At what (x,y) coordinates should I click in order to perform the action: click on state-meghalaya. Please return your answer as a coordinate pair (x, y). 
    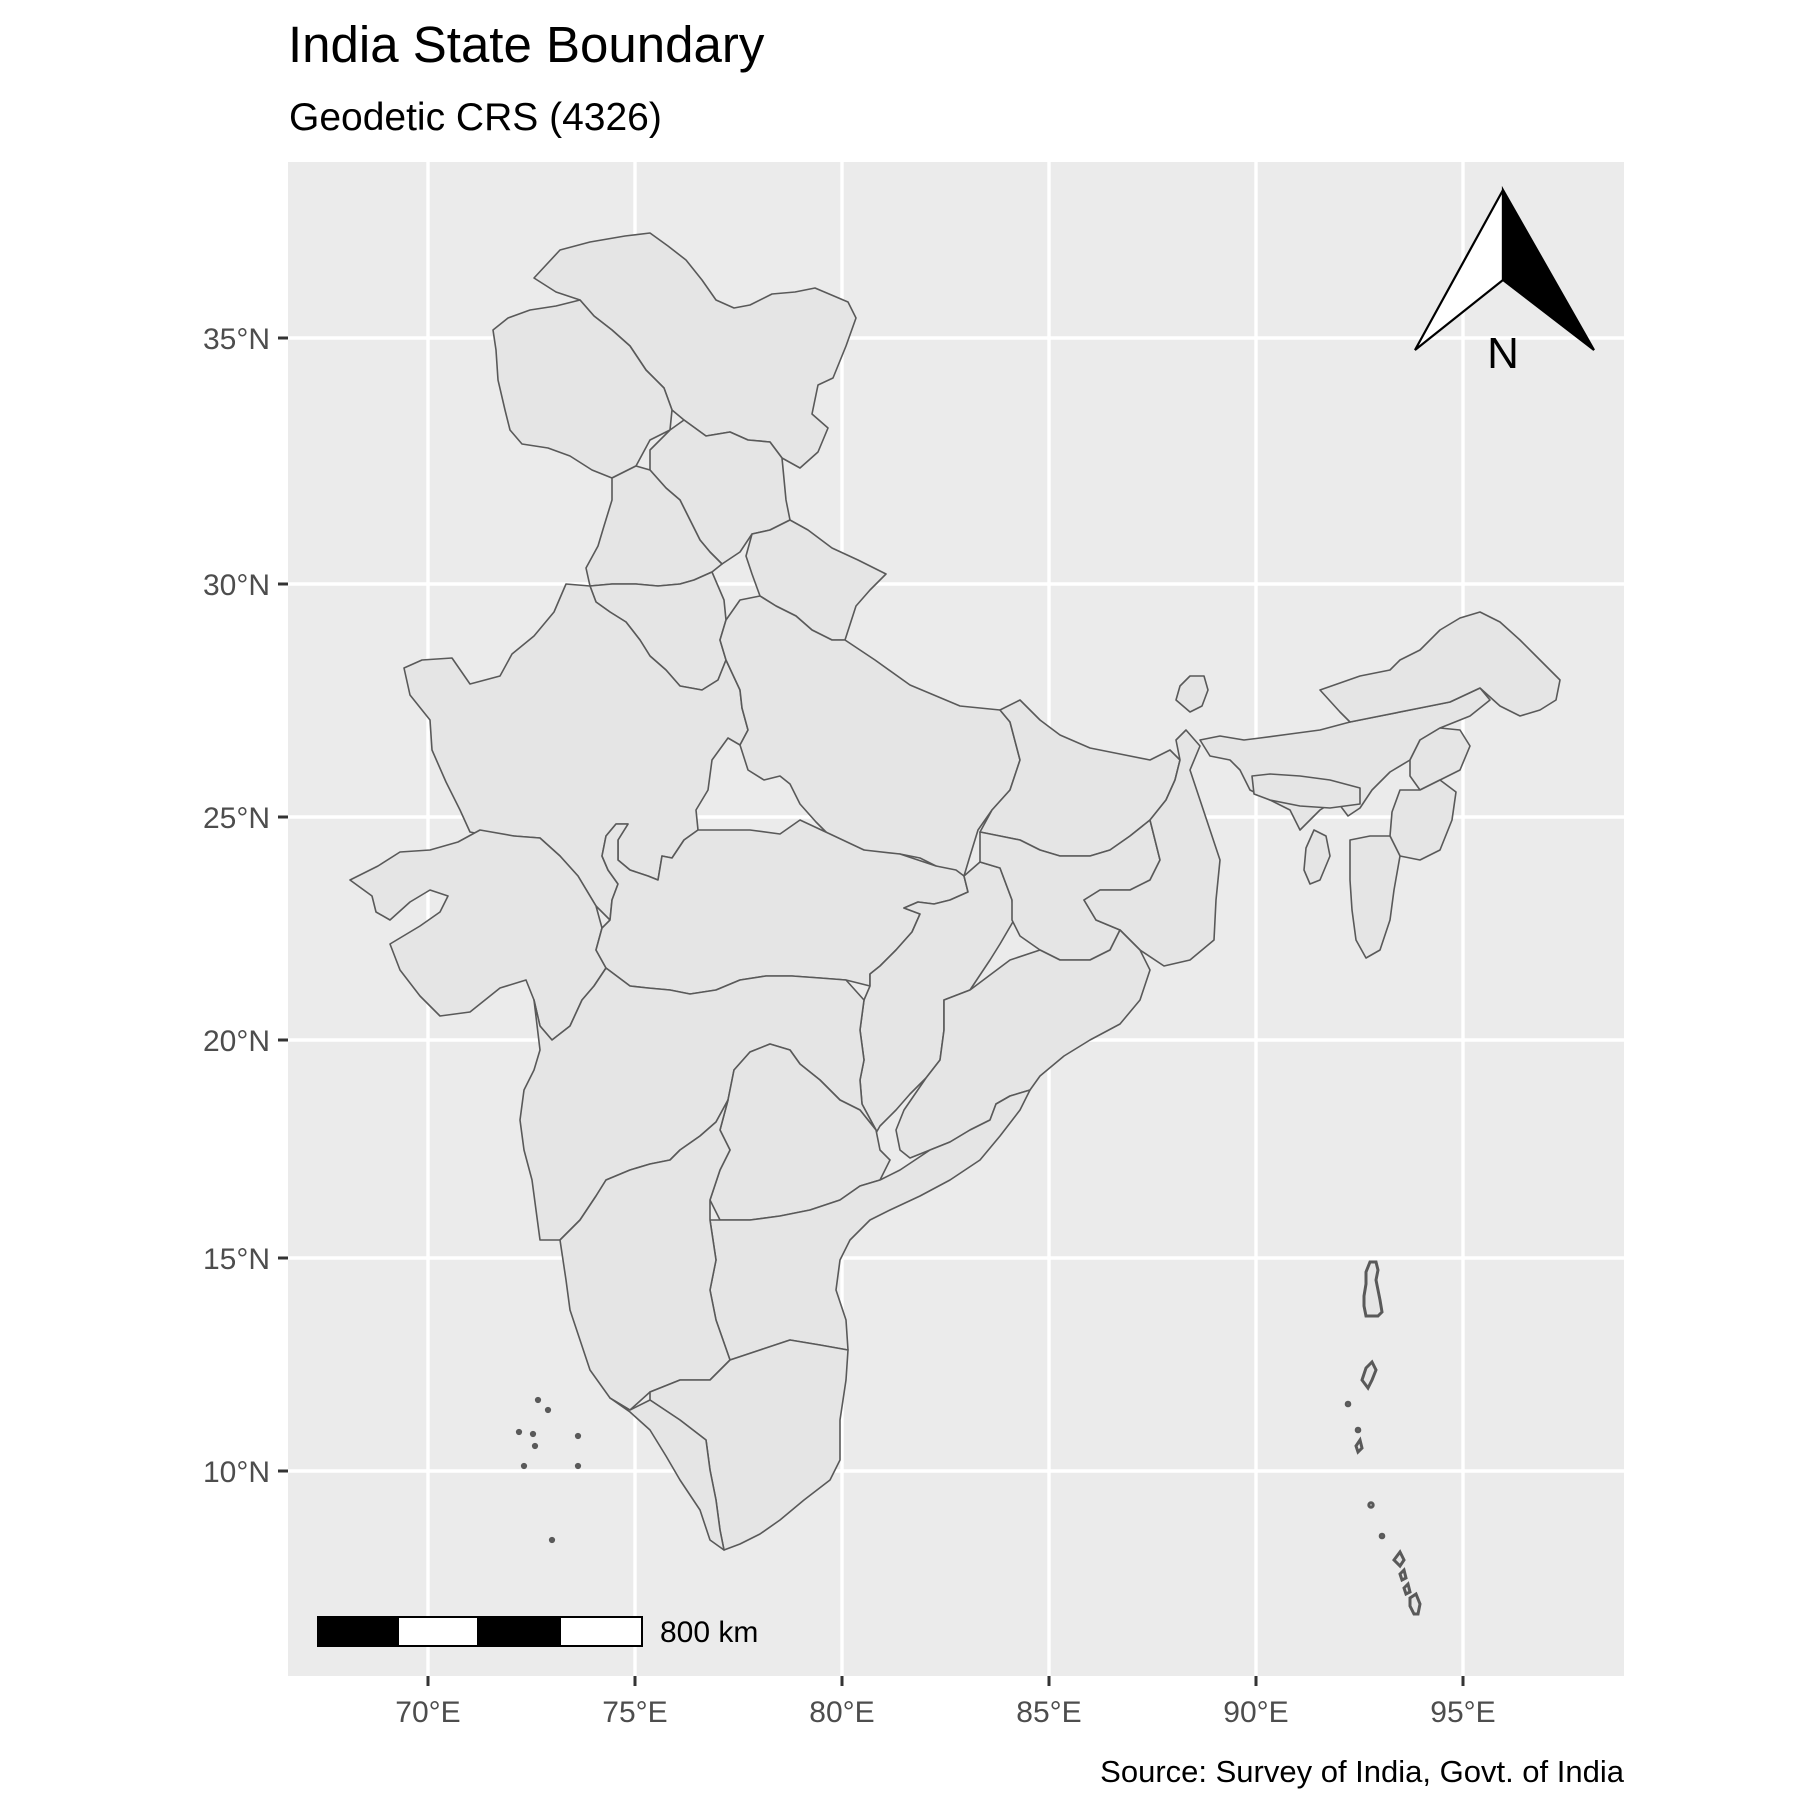
    Looking at the image, I should click on (1306, 791).